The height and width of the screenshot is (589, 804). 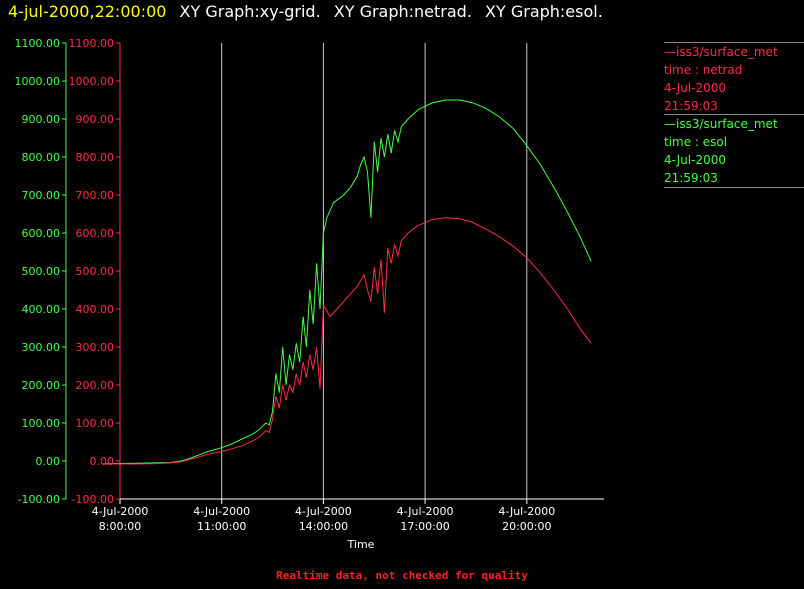 I want to click on y-tick-label-netrad: 900.00, so click(x=95, y=119).